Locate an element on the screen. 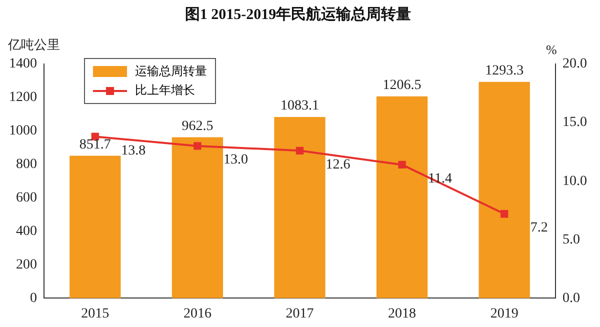 This screenshot has height=327, width=600. y2-tick-label: 0.0 is located at coordinates (571, 298).